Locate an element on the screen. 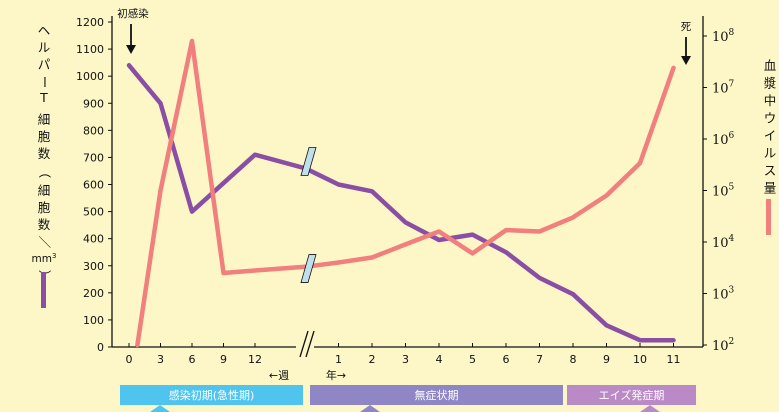 The image size is (779, 412). left-tick-label: 1000 is located at coordinates (90, 76).